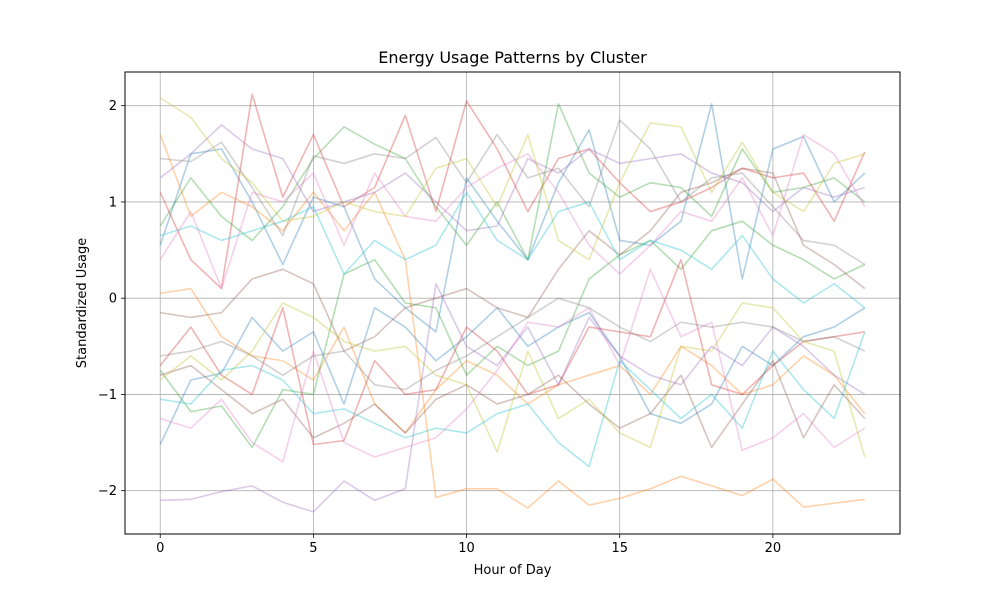 The image size is (1000, 600). I want to click on y-tick-label: 1, so click(113, 202).